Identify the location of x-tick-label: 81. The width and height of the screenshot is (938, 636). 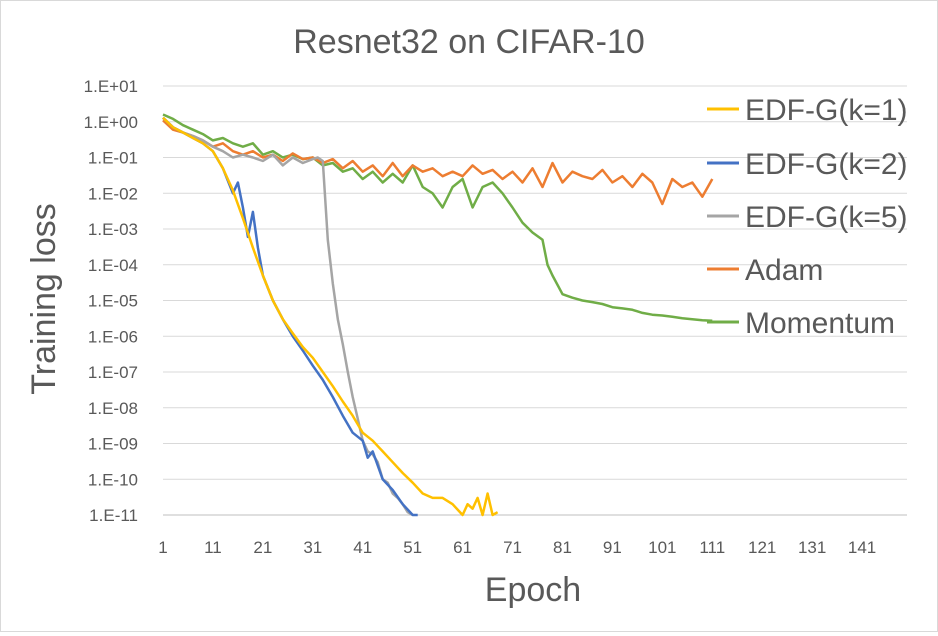
(562, 547).